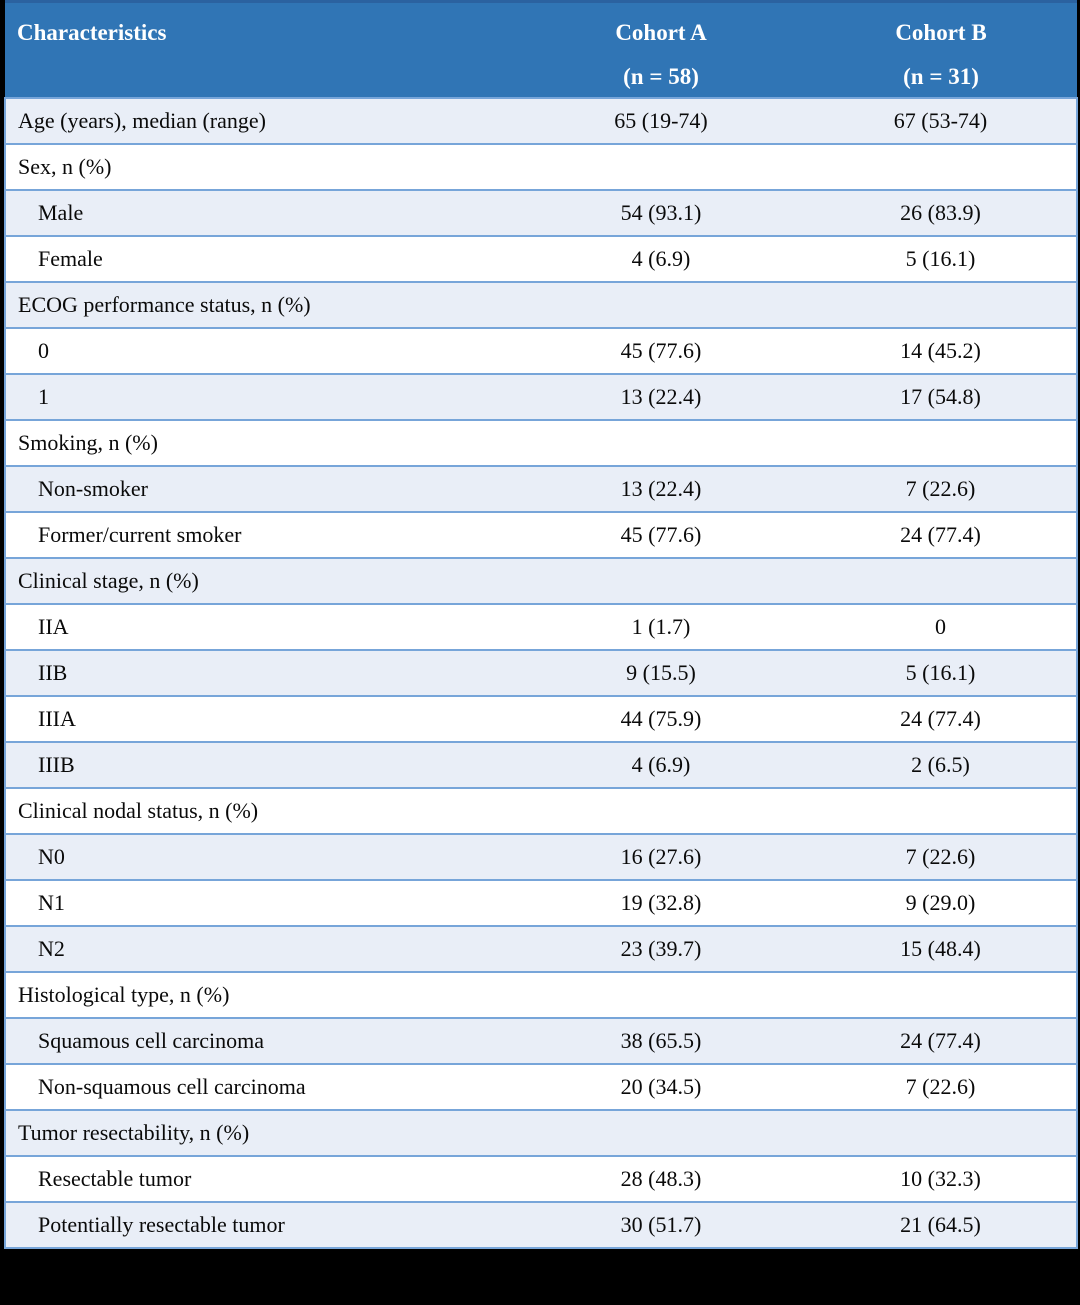  I want to click on cohort-b-value: 26 (83.9), so click(941, 212).